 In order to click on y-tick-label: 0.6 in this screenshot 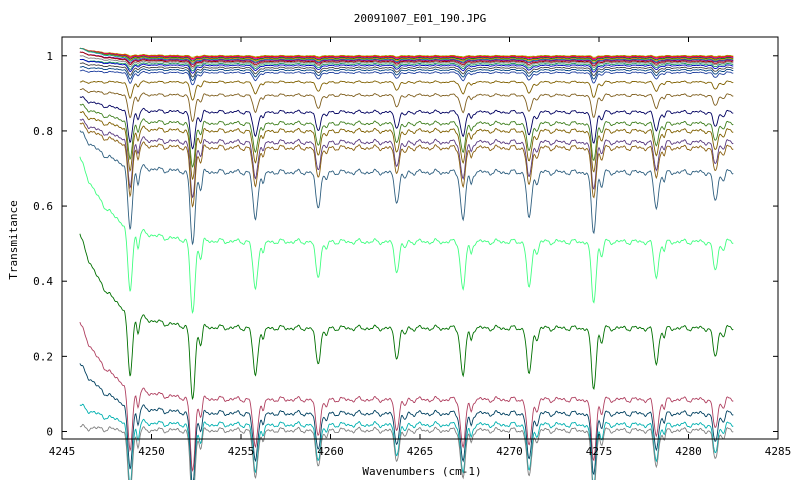, I will do `click(43, 206)`.